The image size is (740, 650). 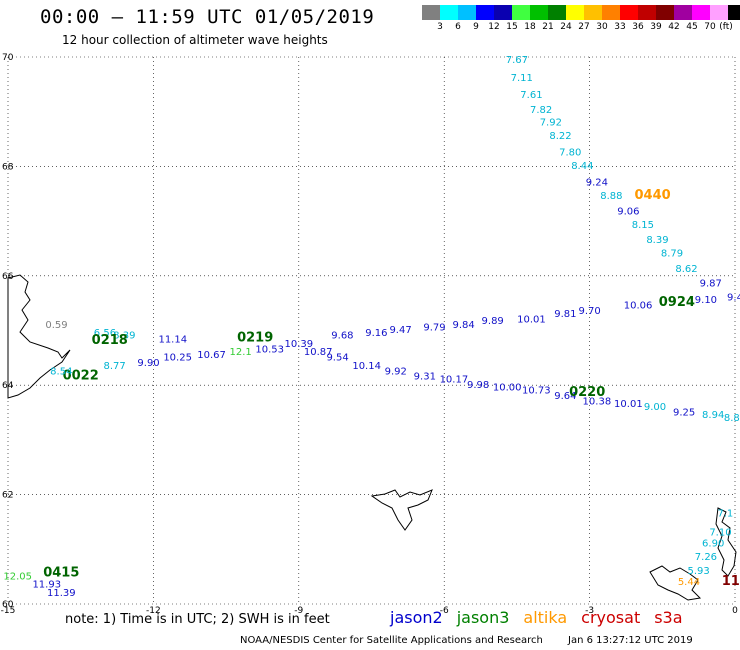 I want to click on scale-label: 45, so click(x=692, y=27).